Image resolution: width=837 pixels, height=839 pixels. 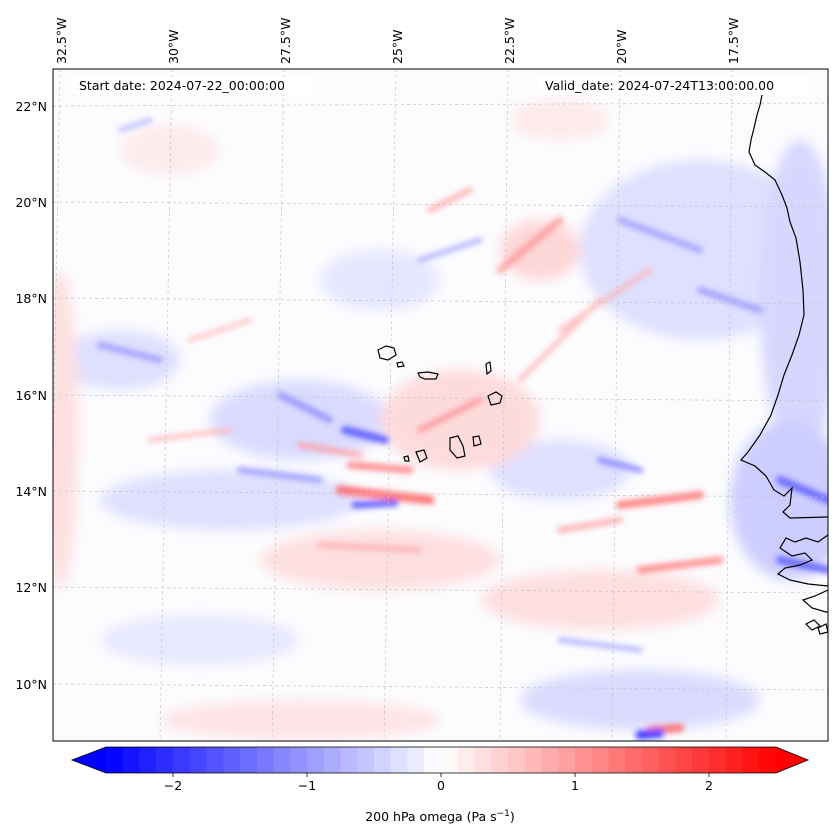 I want to click on colorbar-ticks: −2 −1 0 1 2, so click(x=438, y=783).